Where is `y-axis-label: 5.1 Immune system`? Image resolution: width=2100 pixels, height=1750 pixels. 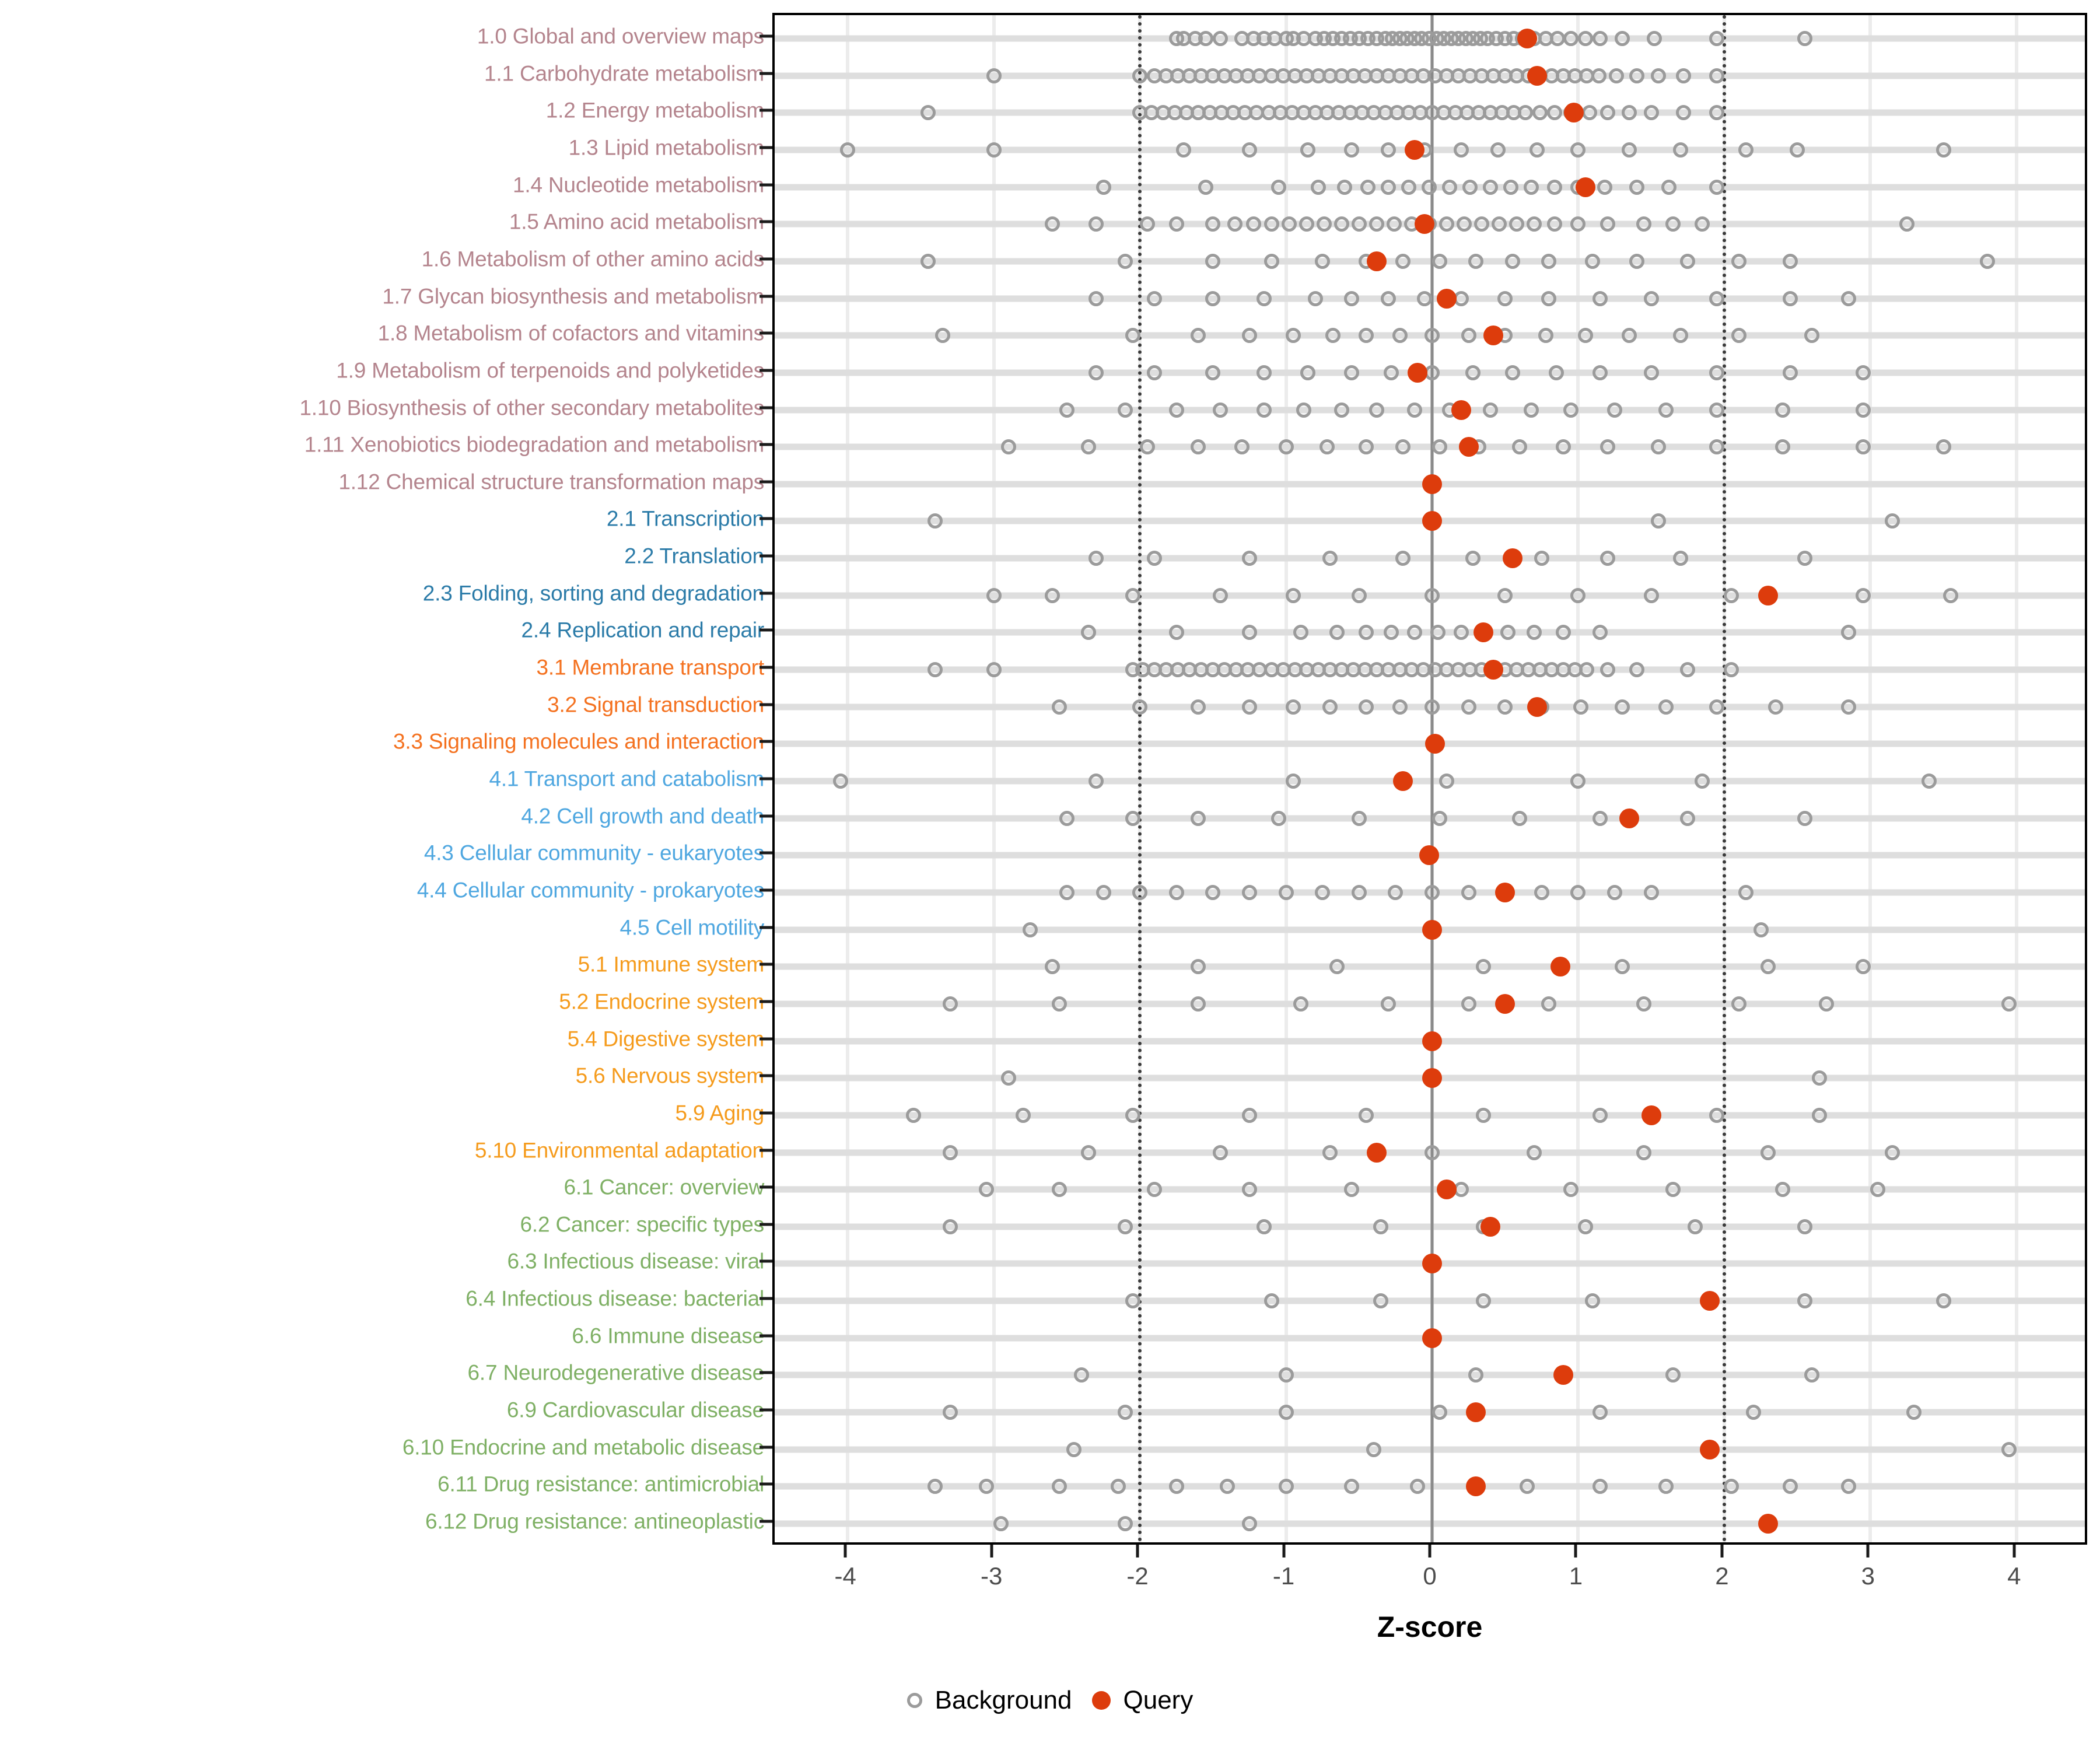 y-axis-label: 5.1 Immune system is located at coordinates (671, 964).